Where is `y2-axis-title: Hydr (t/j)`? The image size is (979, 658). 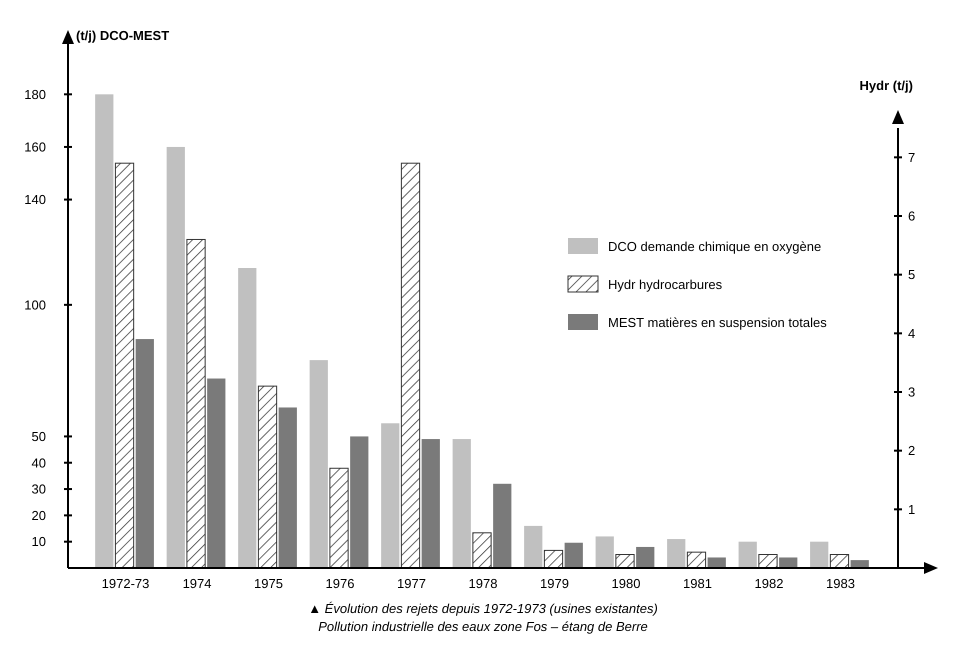
y2-axis-title: Hydr (t/j) is located at coordinates (886, 85).